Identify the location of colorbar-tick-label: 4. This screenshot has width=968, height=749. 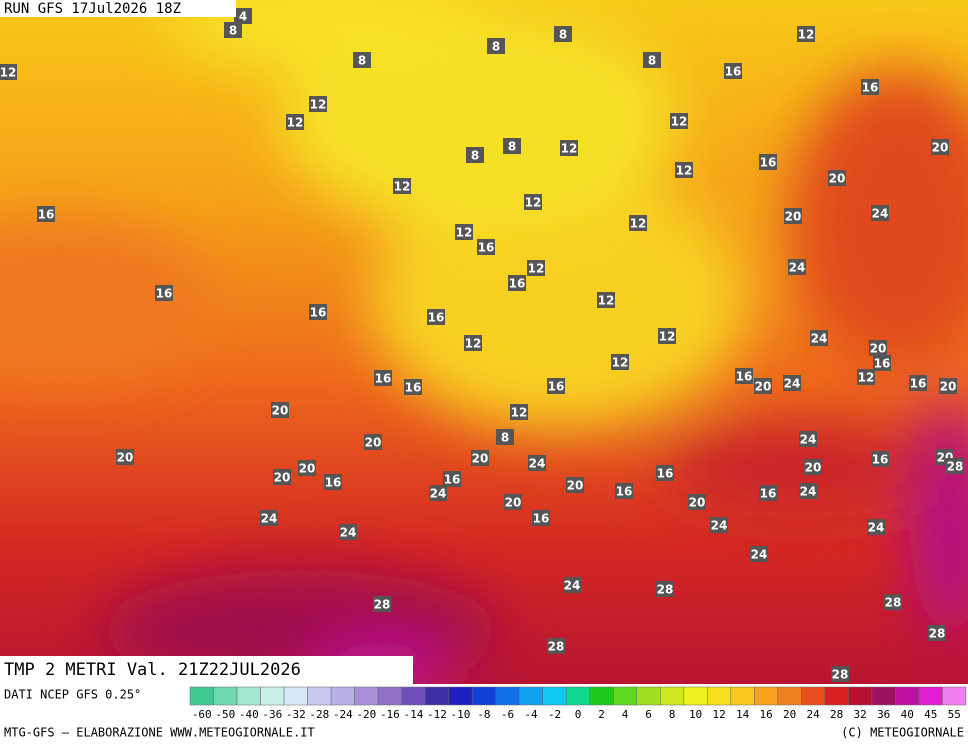
(625, 714).